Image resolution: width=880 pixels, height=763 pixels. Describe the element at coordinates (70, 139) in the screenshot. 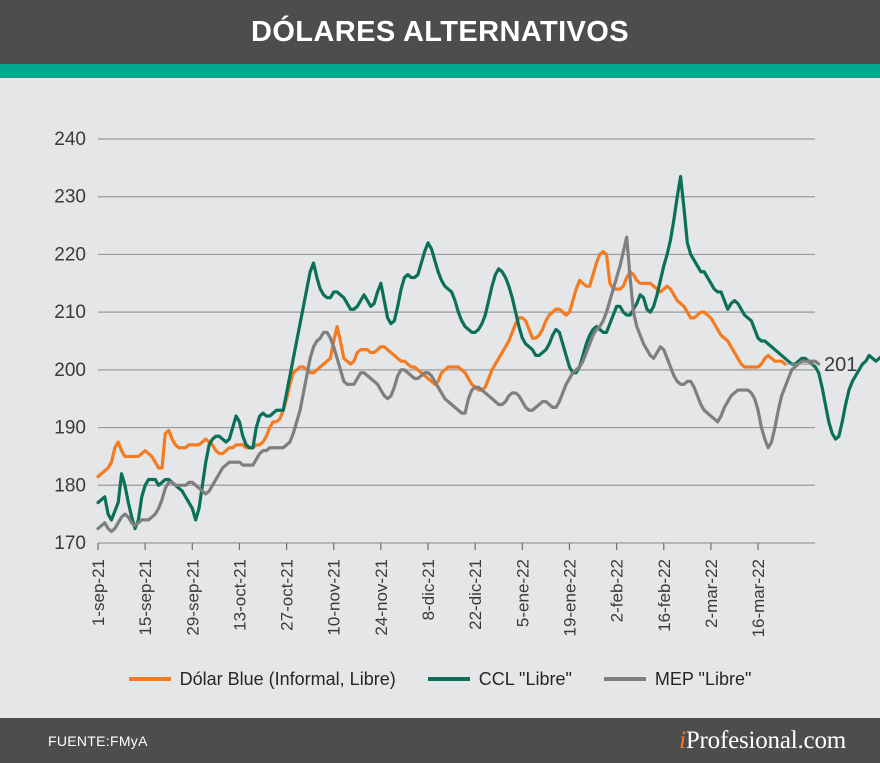

I see `y-tick-label: 240` at that location.